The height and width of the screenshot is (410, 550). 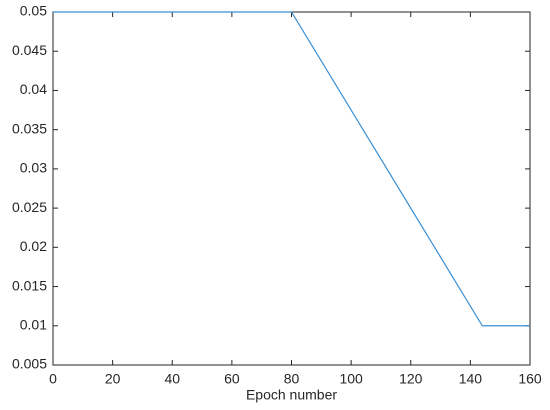 What do you see at coordinates (172, 379) in the screenshot?
I see `x-tick-label: 40` at bounding box center [172, 379].